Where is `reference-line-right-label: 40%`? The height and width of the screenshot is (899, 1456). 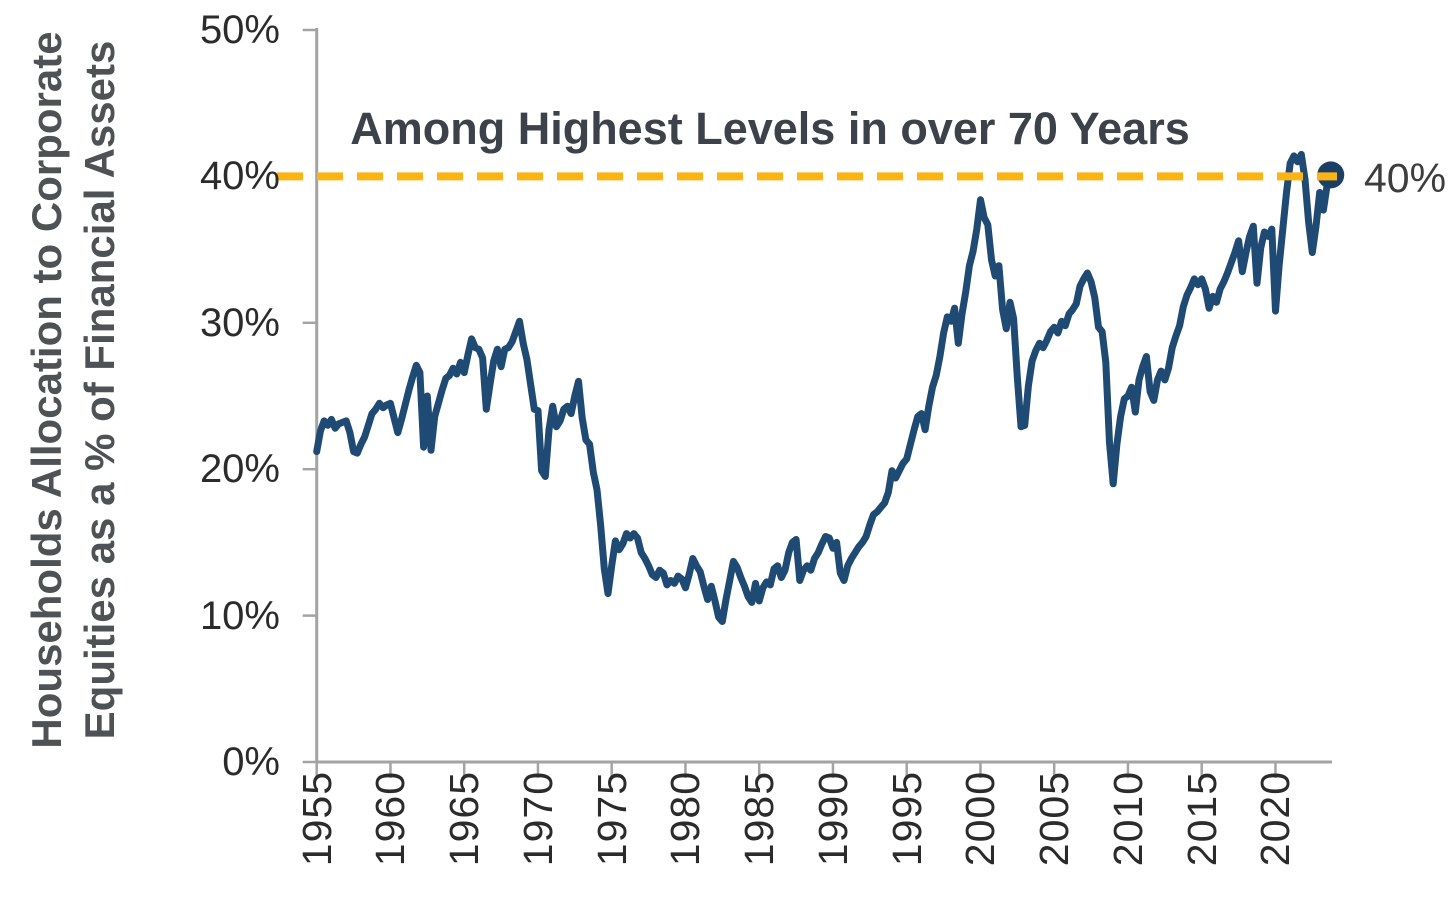 reference-line-right-label: 40% is located at coordinates (1405, 178).